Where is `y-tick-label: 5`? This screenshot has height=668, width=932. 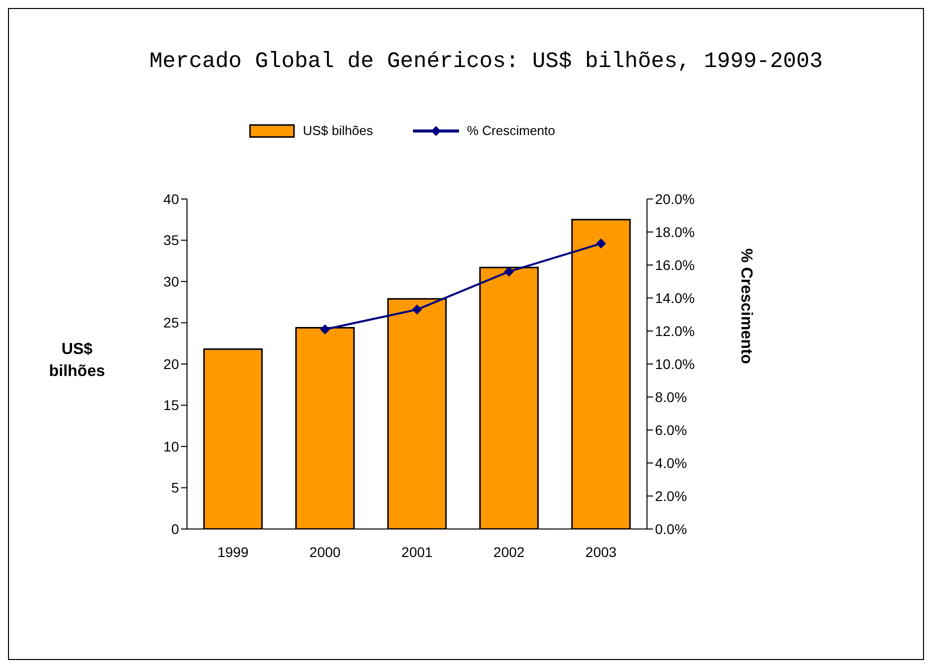 y-tick-label: 5 is located at coordinates (175, 488).